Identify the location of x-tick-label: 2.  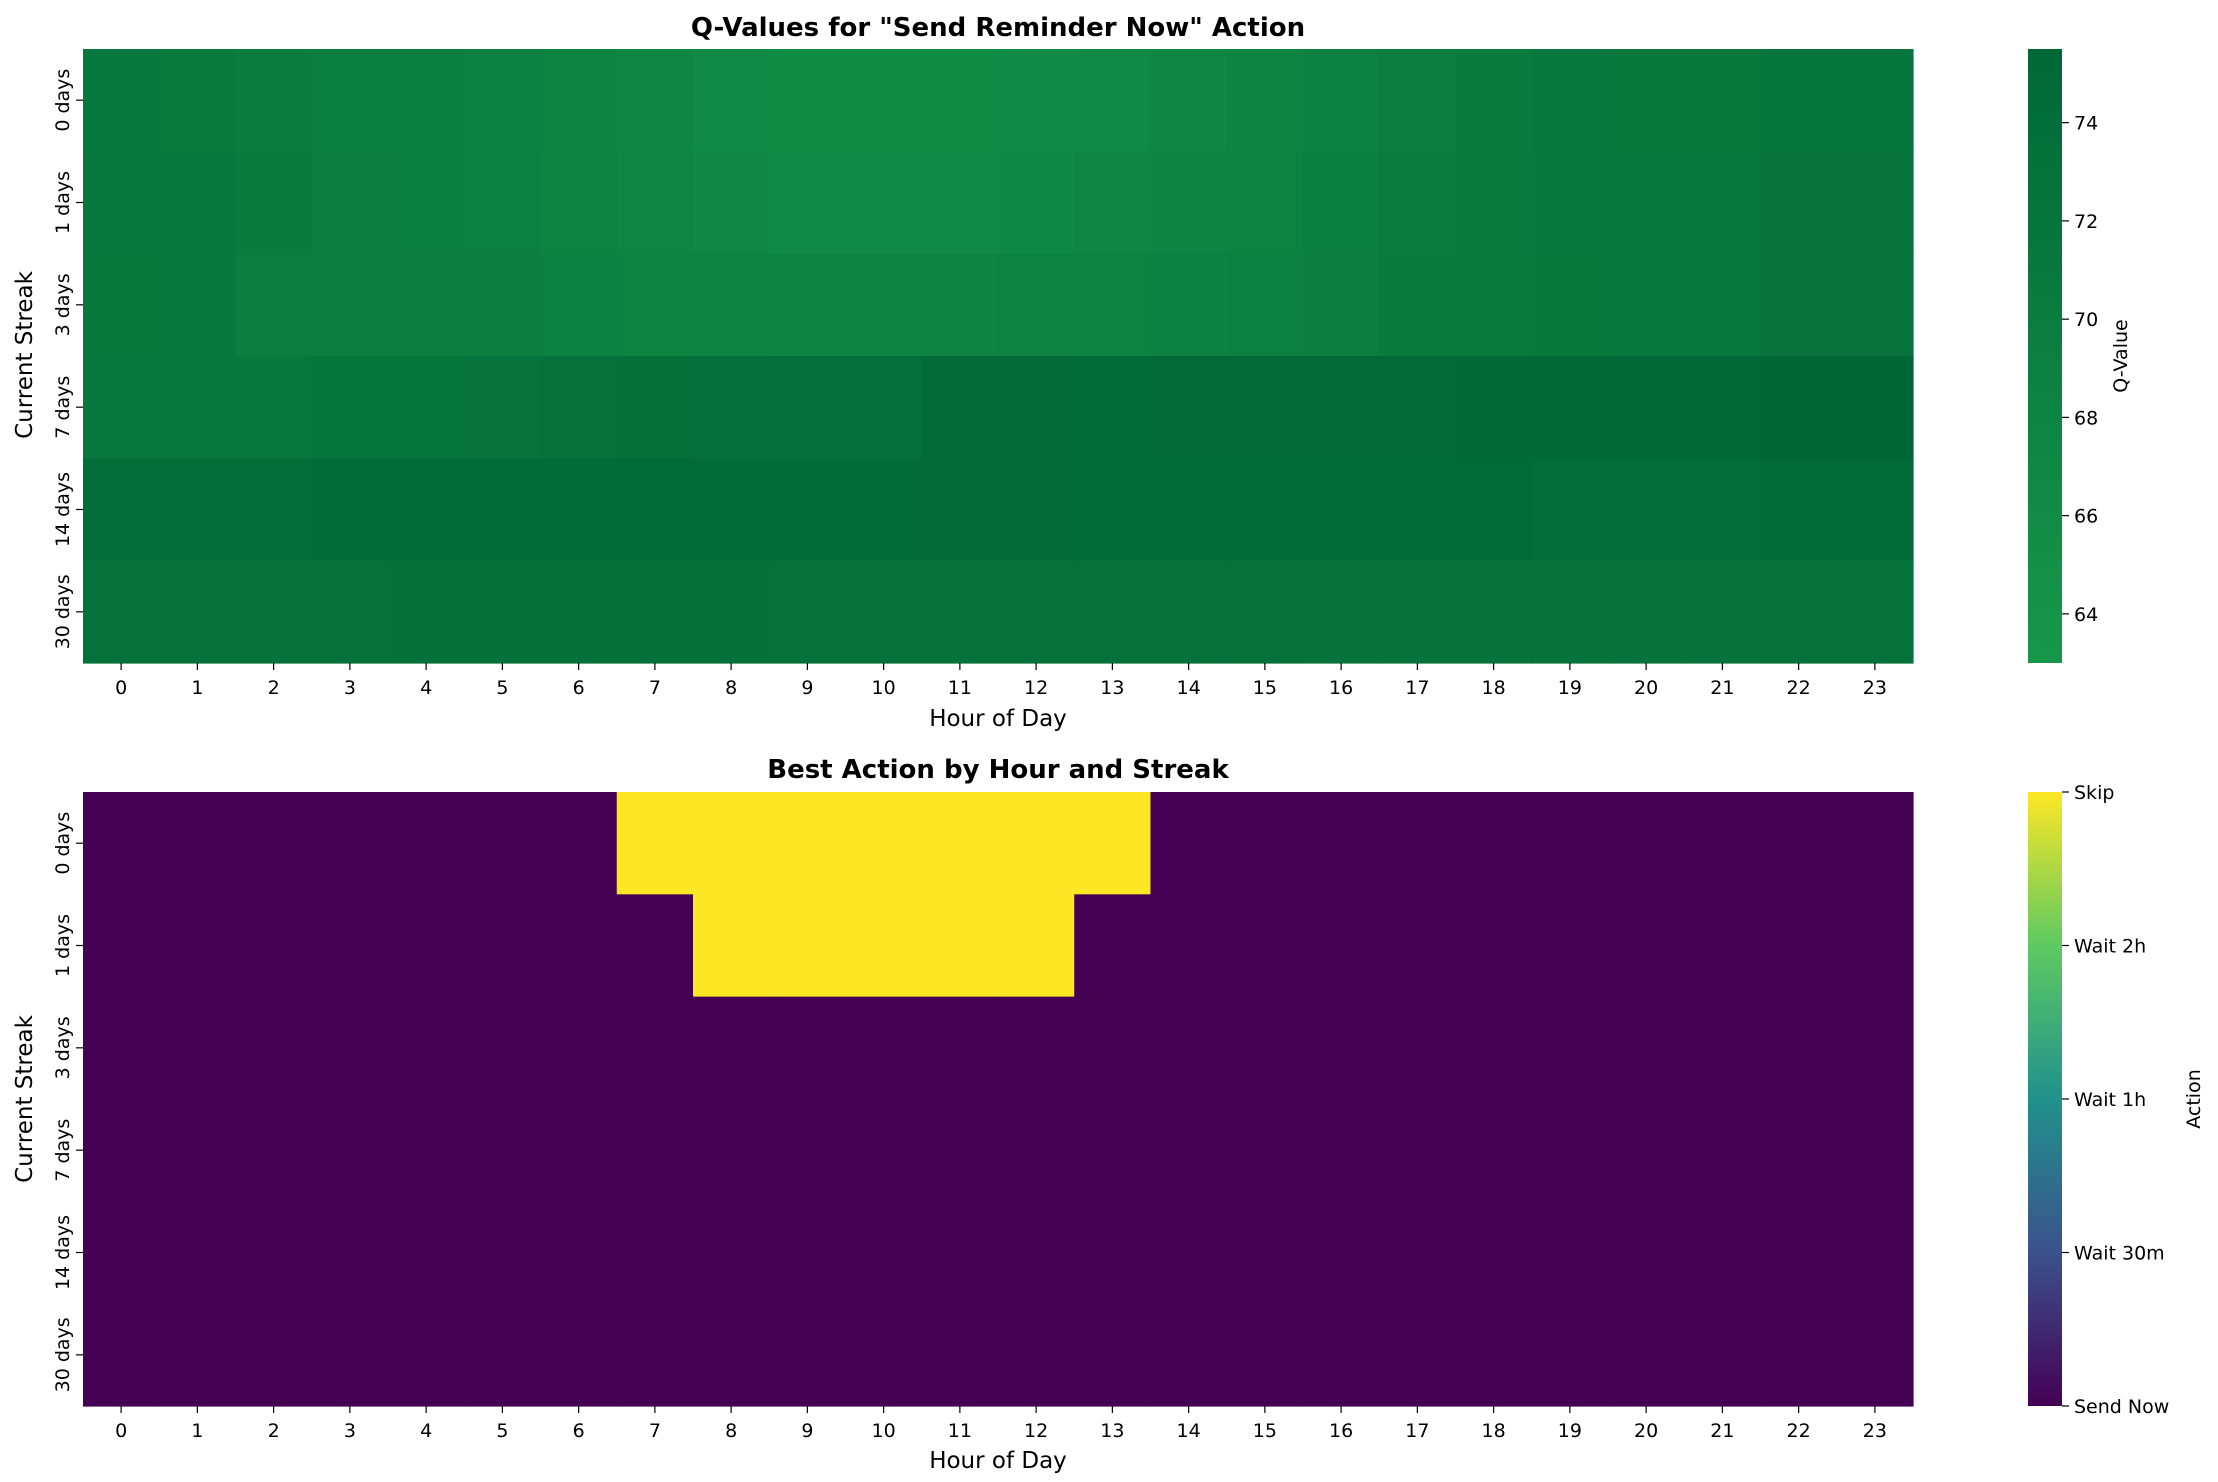
(274, 1431).